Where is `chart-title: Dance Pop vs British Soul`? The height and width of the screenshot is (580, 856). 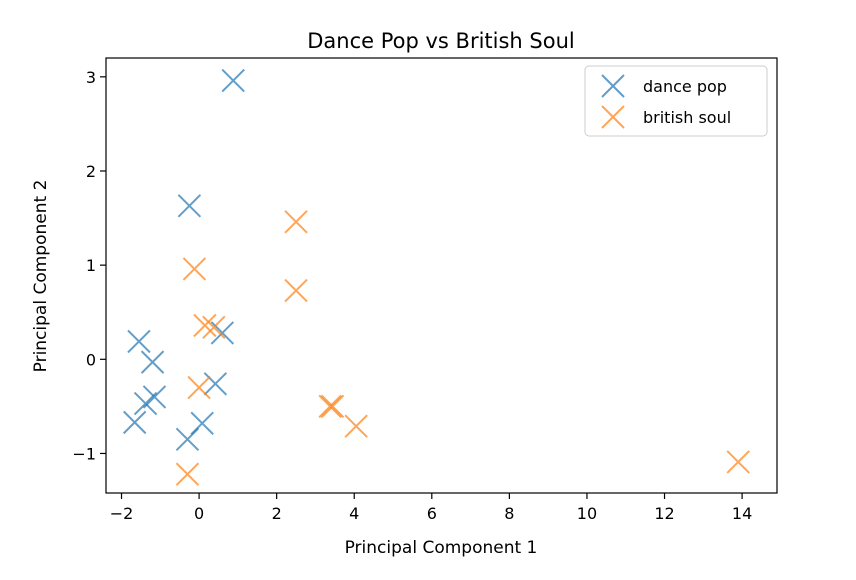
chart-title: Dance Pop vs British Soul is located at coordinates (441, 41).